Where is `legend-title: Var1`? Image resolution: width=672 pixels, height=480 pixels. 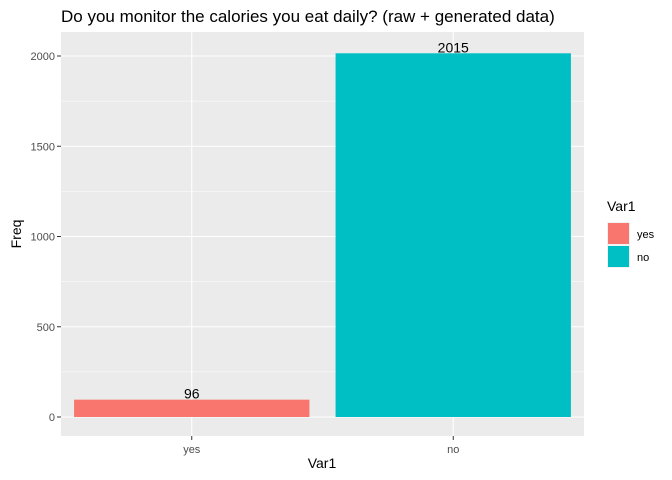
legend-title: Var1 is located at coordinates (621, 206).